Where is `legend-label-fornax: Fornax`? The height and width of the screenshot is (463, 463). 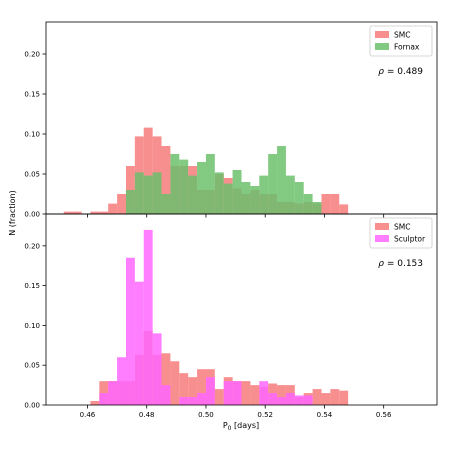
legend-label-fornax: Fornax is located at coordinates (407, 47).